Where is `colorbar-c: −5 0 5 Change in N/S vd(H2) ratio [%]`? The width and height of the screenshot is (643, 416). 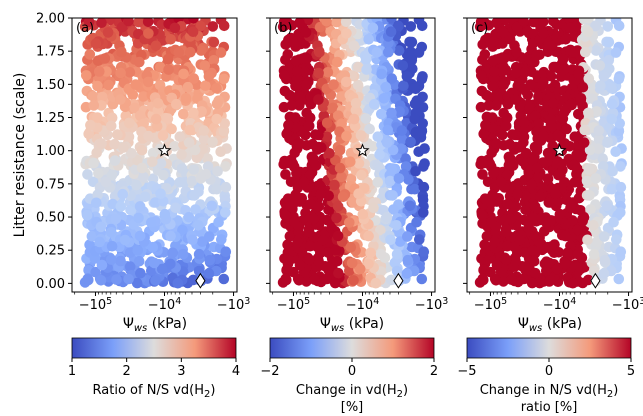
colorbar-c: −5 0 5 Change in N/S vd(H2) ratio [%] is located at coordinates (546, 376).